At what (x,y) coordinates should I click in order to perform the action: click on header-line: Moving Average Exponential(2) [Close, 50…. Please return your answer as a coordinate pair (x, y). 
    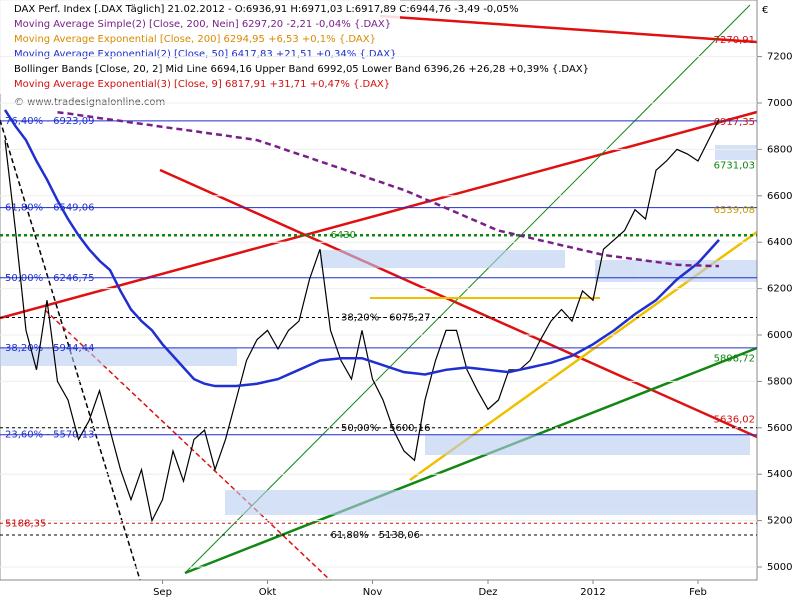
    Looking at the image, I should click on (205, 54).